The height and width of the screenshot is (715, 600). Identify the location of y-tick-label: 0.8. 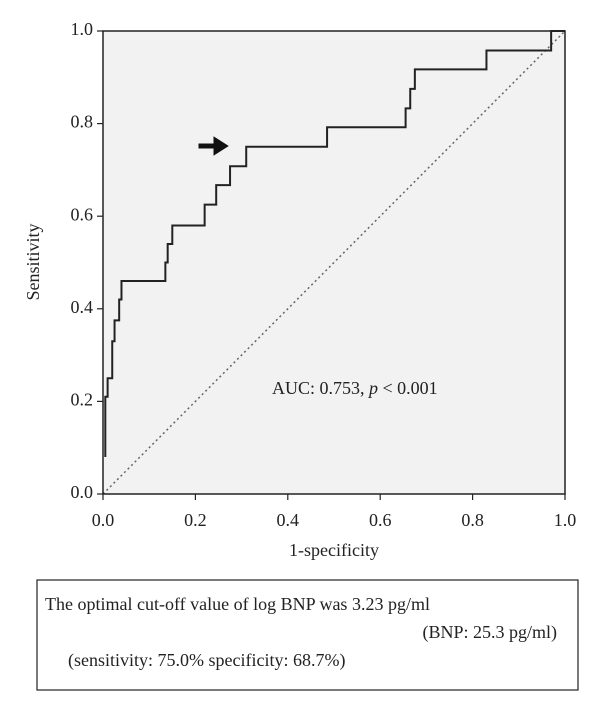
(82, 122).